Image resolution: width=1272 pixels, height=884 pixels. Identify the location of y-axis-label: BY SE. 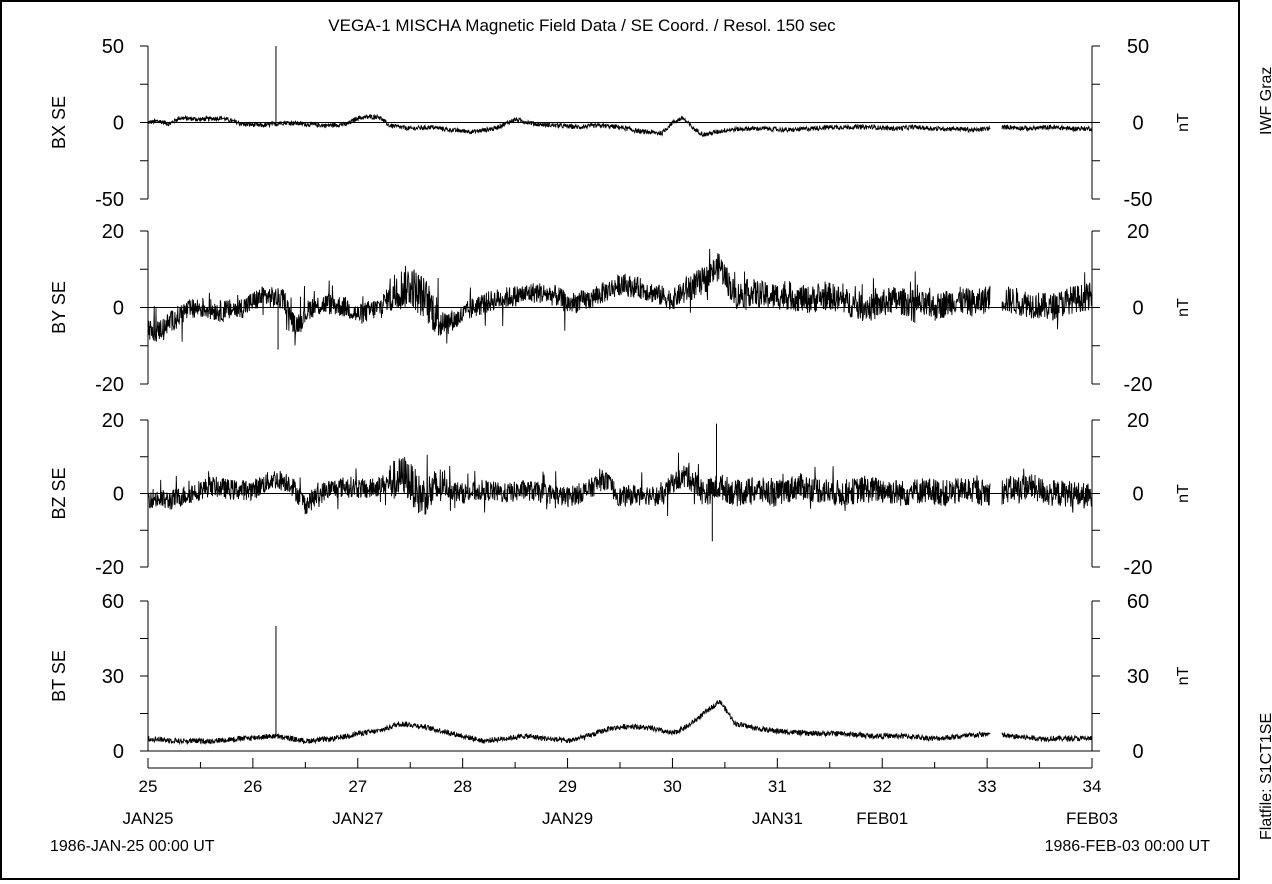
(59, 307).